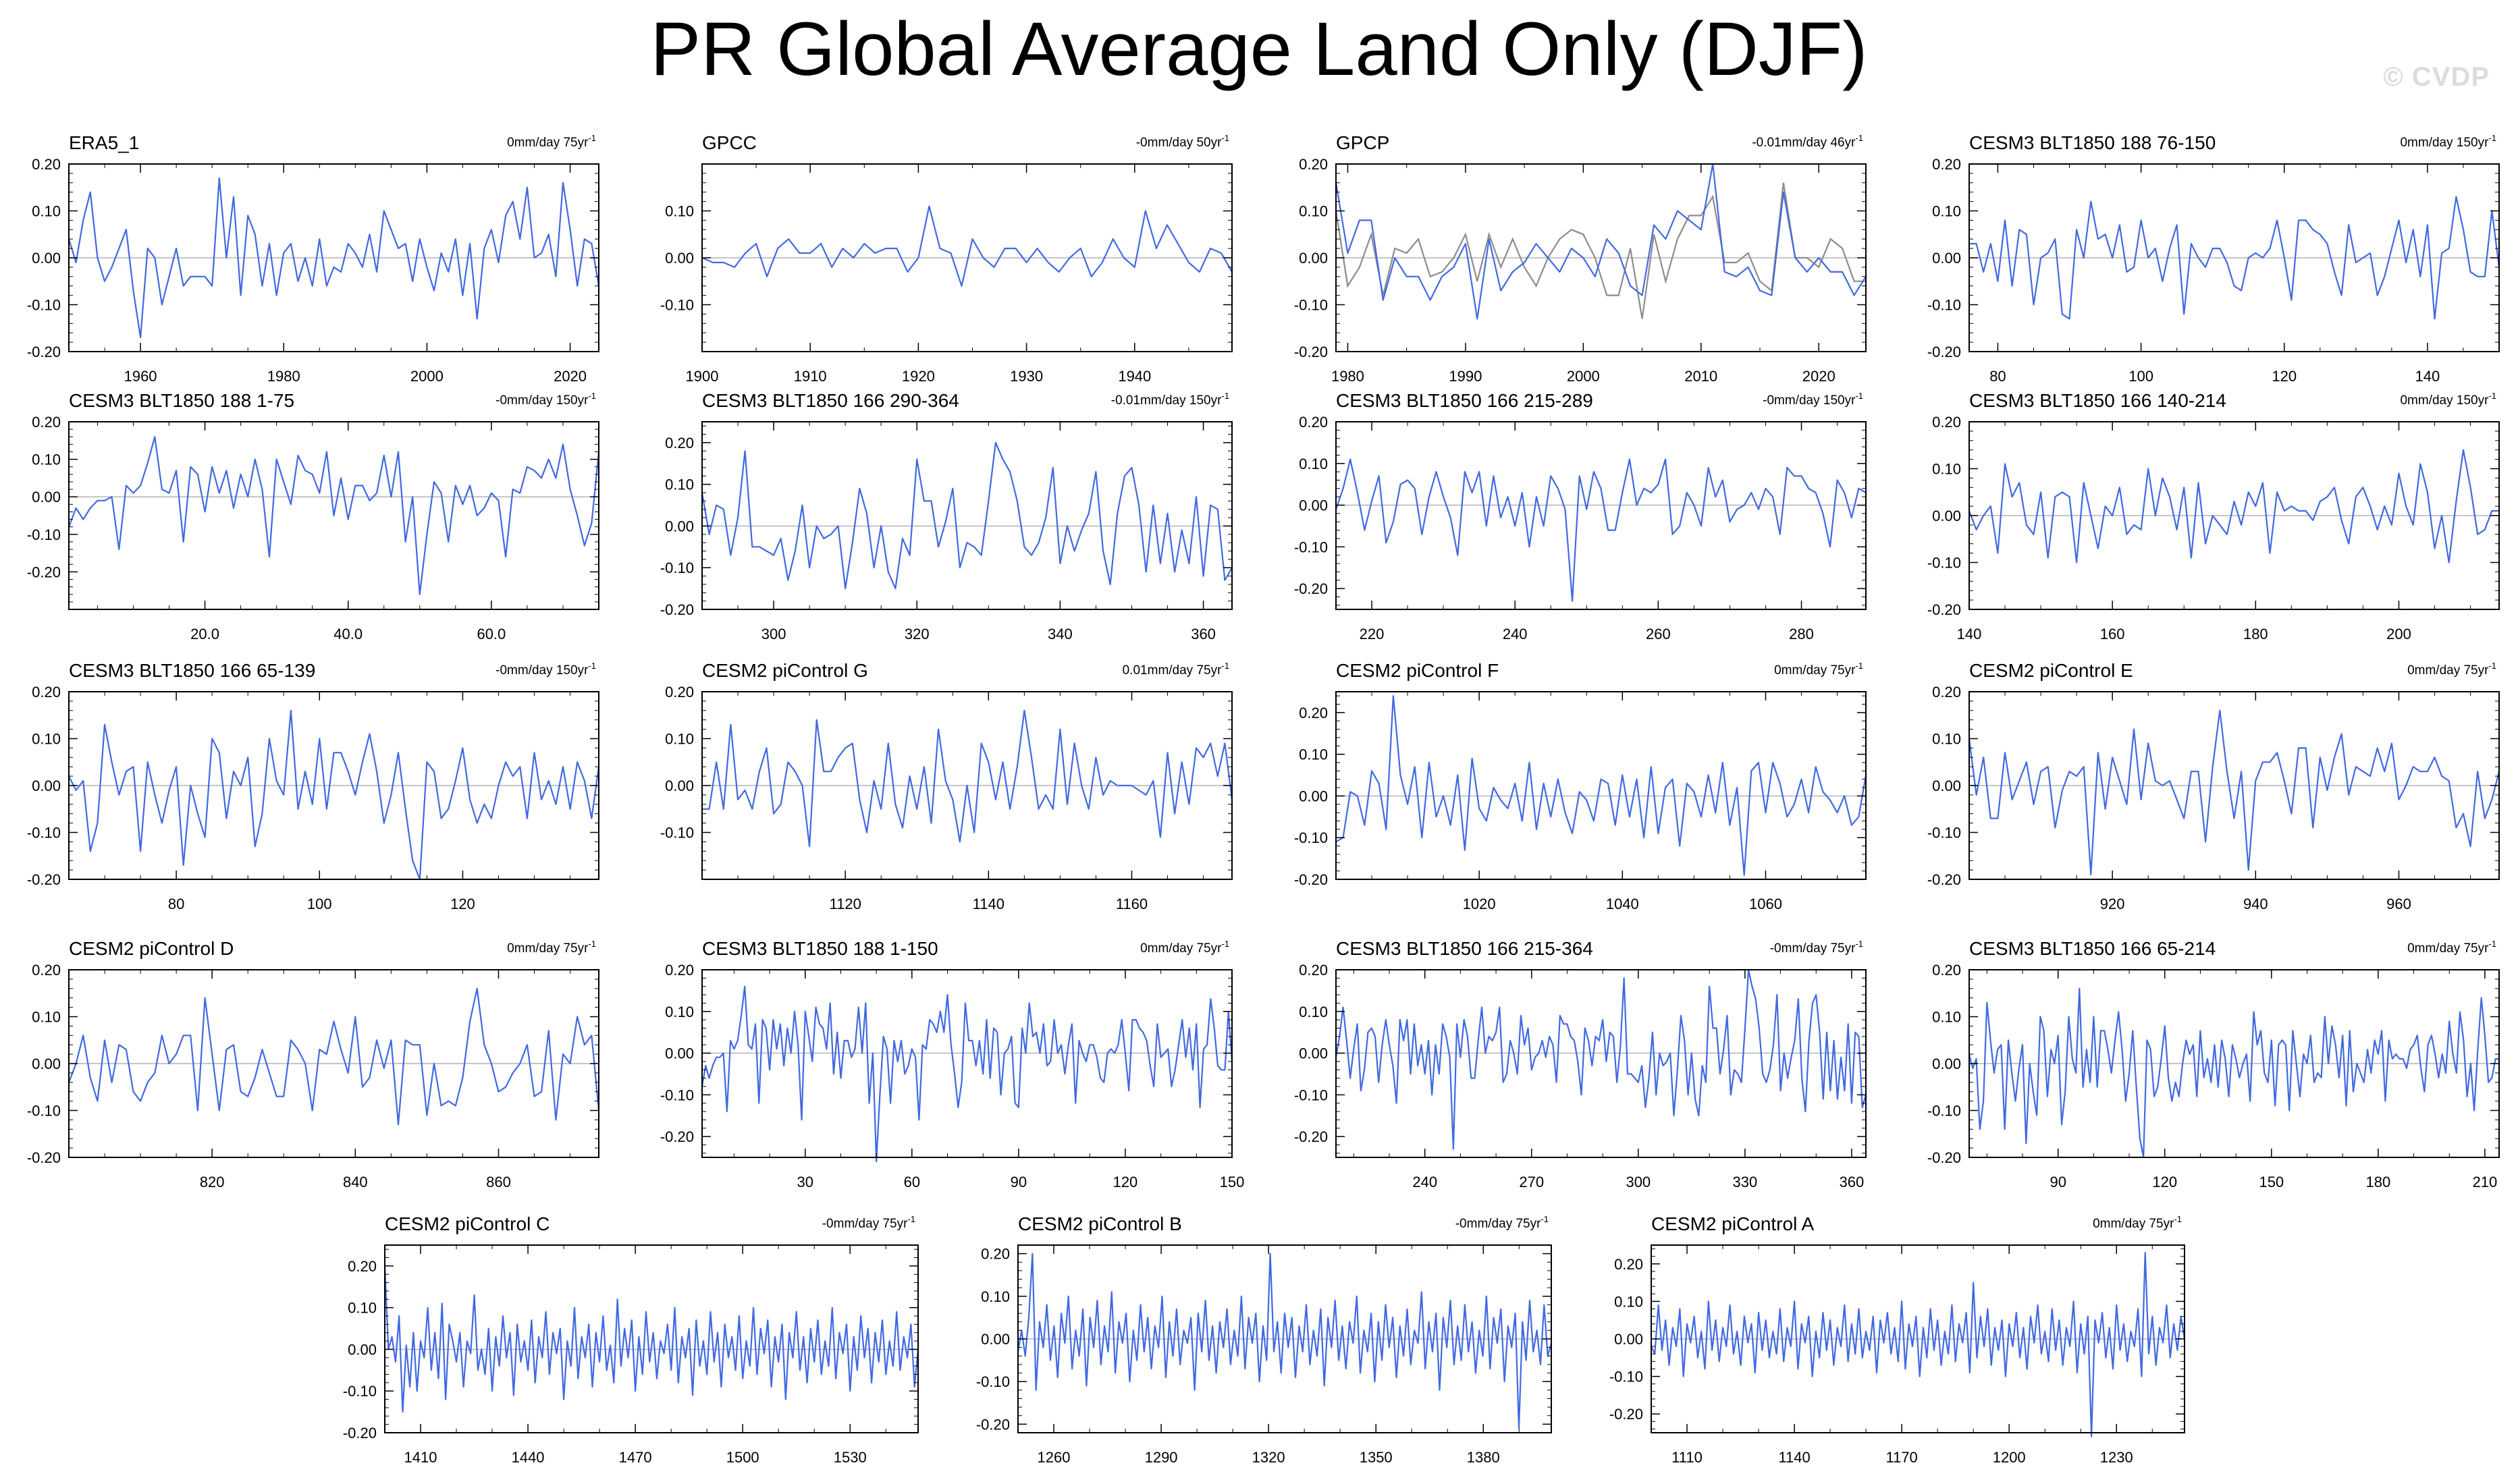 The height and width of the screenshot is (1484, 2518). Describe the element at coordinates (912, 1182) in the screenshot. I see `x-tick-label: 60` at that location.